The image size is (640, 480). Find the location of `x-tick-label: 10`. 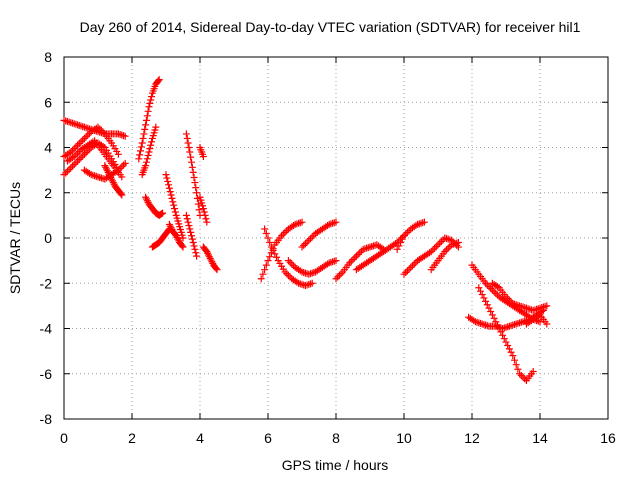

x-tick-label: 10 is located at coordinates (404, 438).